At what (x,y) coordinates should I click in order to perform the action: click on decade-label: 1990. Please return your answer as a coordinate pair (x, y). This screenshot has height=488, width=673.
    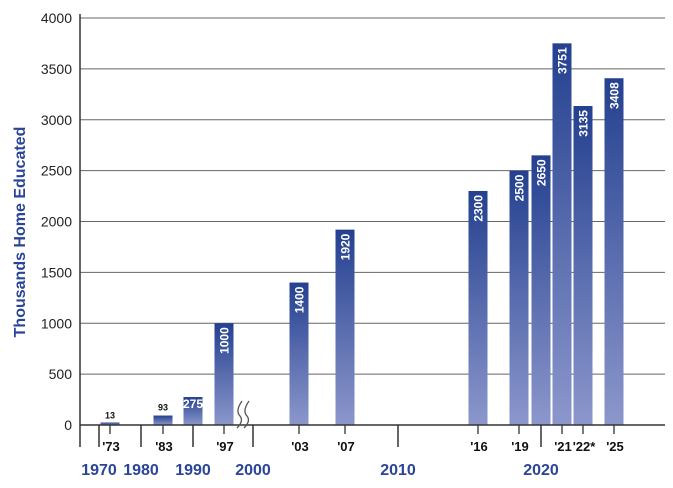
    Looking at the image, I should click on (193, 470).